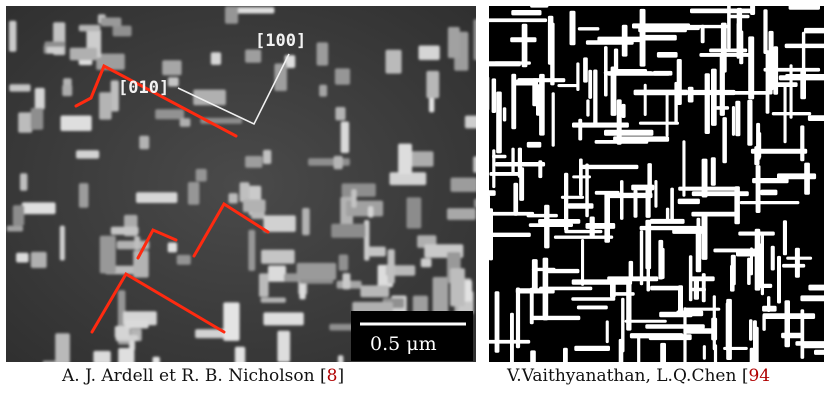  Describe the element at coordinates (323, 376) in the screenshot. I see `caption-left-ref-open: [` at that location.